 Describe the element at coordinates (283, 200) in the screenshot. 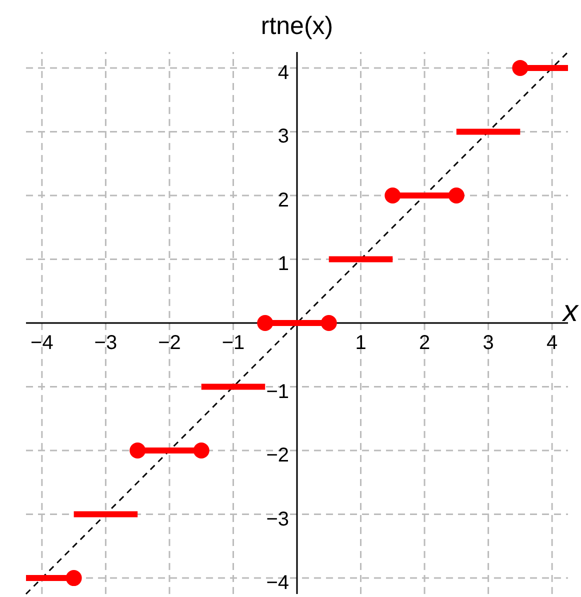

I see `y-tick-label: 2` at that location.